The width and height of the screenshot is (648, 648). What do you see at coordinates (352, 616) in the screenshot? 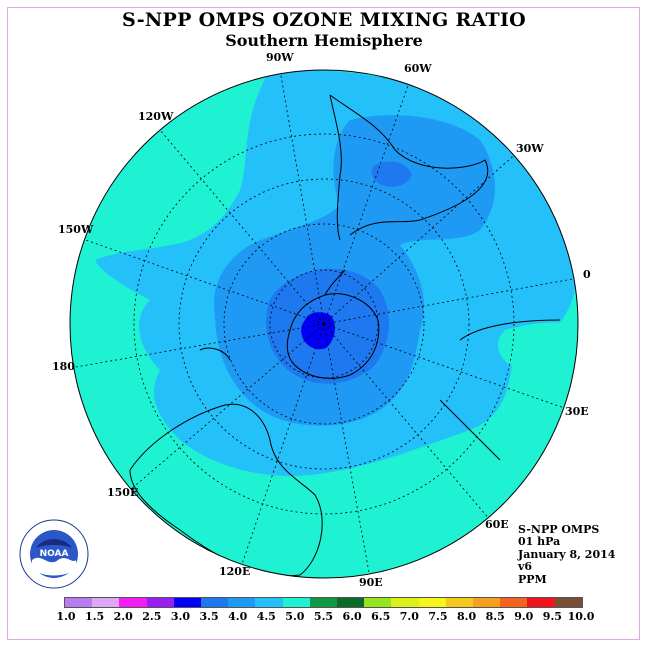
I see `colorbar-tick-label: 6.0` at bounding box center [352, 616].